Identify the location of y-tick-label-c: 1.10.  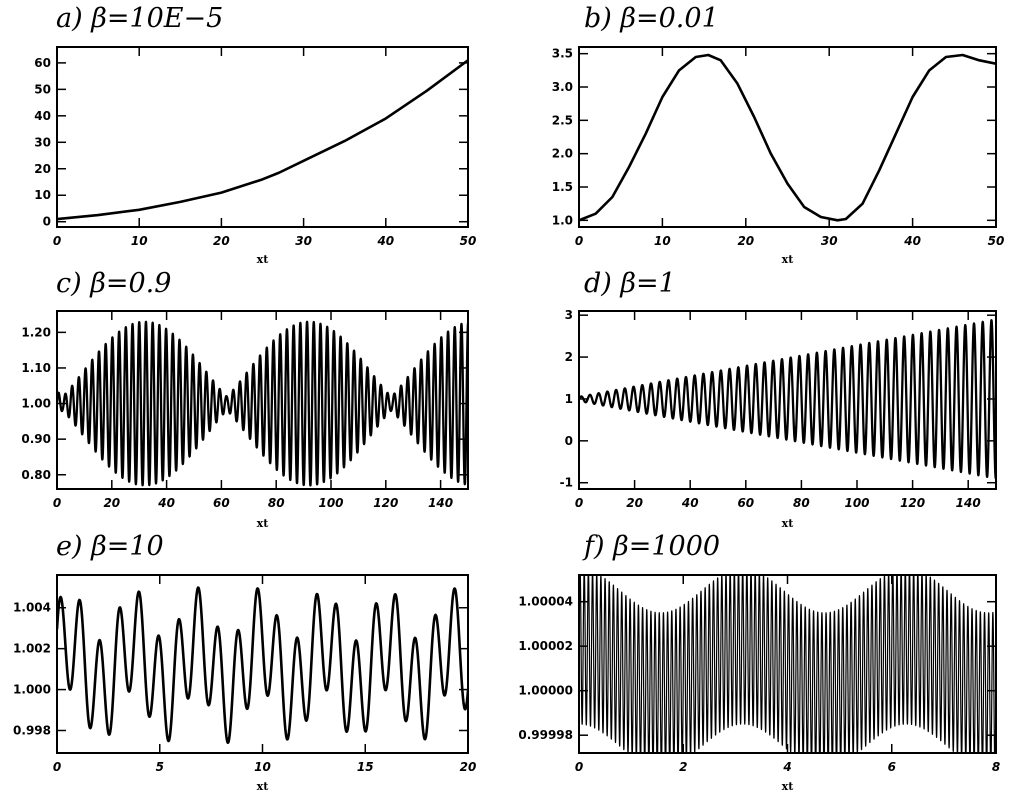
(36, 368).